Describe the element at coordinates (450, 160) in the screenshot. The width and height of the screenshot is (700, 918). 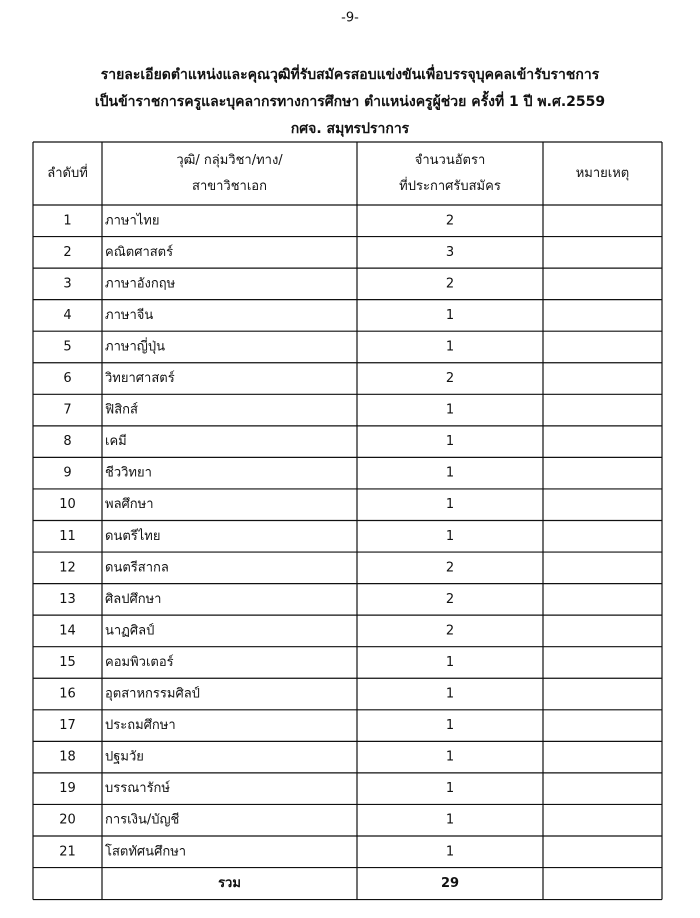
I see `column-header: จำนวนอัตรา` at that location.